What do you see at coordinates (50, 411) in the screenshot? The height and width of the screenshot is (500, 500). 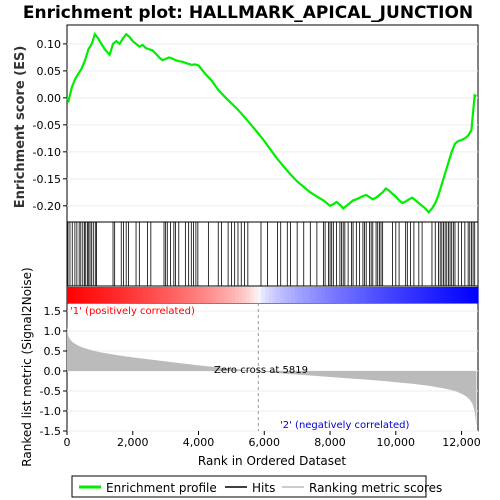 I see `rank-y-tick-label: -1.0` at bounding box center [50, 411].